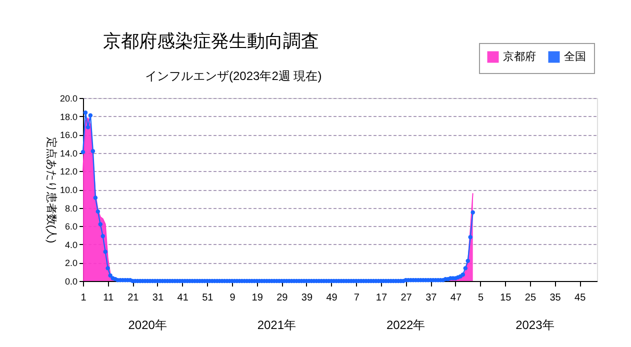  Describe the element at coordinates (506, 298) in the screenshot. I see `x-tick-label: 15` at that location.